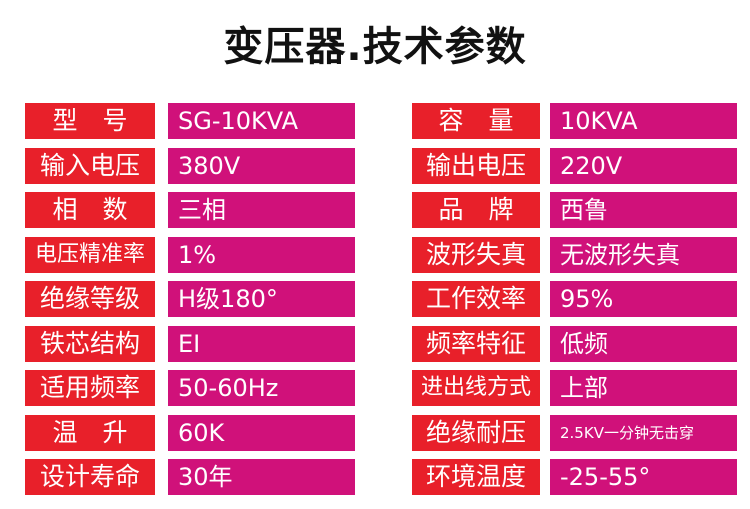  I want to click on spec-value: 220V, so click(643, 165).